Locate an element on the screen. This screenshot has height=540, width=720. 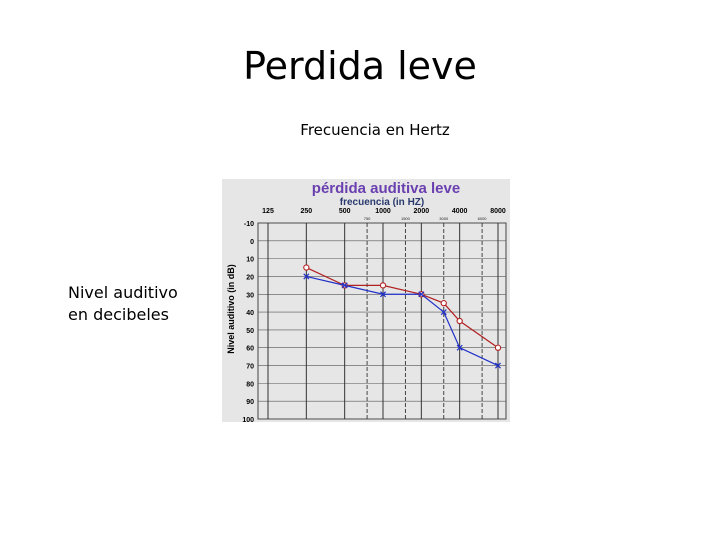
y-tick-label: 90 is located at coordinates (250, 402).